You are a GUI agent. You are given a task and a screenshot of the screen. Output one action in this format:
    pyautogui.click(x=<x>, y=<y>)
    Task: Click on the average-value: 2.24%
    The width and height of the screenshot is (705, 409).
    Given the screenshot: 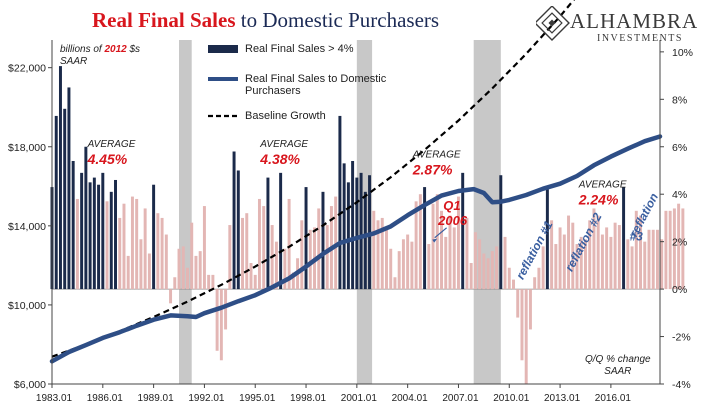 What is the action you would take?
    pyautogui.click(x=598, y=199)
    